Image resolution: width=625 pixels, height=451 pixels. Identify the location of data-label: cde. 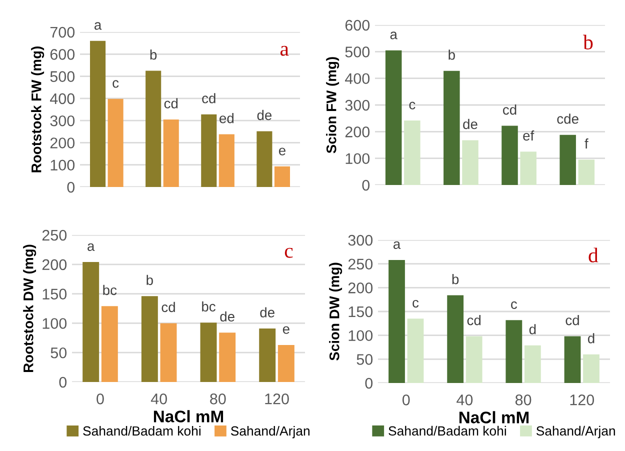
(567, 119).